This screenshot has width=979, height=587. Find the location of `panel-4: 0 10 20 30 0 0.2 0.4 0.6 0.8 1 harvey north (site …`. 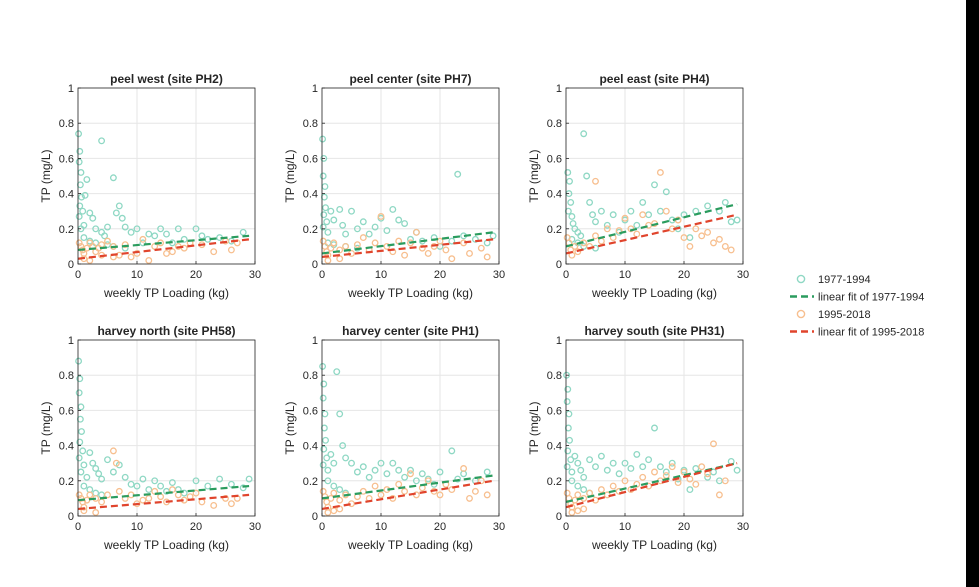

panel-4: 0 10 20 30 0 0.2 0.4 0.6 0.8 1 harvey north (site … is located at coordinates (150, 438).